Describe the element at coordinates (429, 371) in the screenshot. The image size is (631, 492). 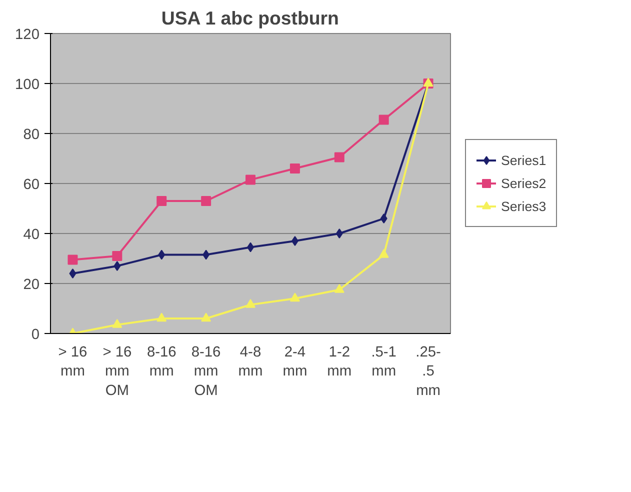
I see `x-tick-label: .25- .5 mm` at that location.